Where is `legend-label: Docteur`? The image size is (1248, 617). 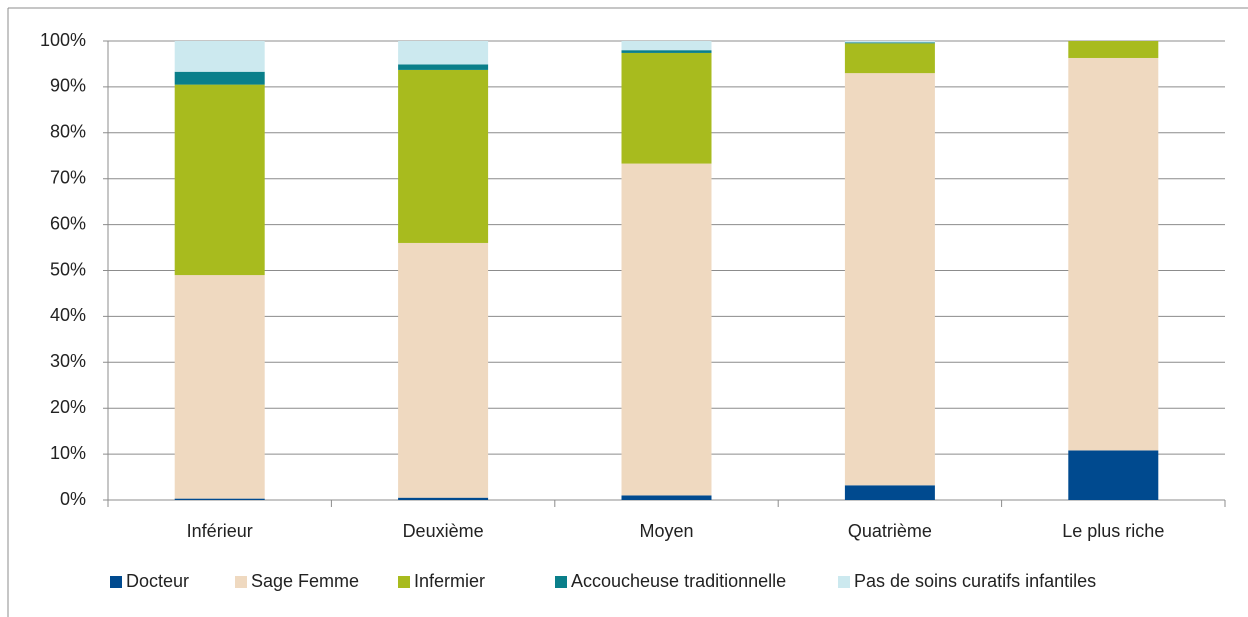 legend-label: Docteur is located at coordinates (157, 581).